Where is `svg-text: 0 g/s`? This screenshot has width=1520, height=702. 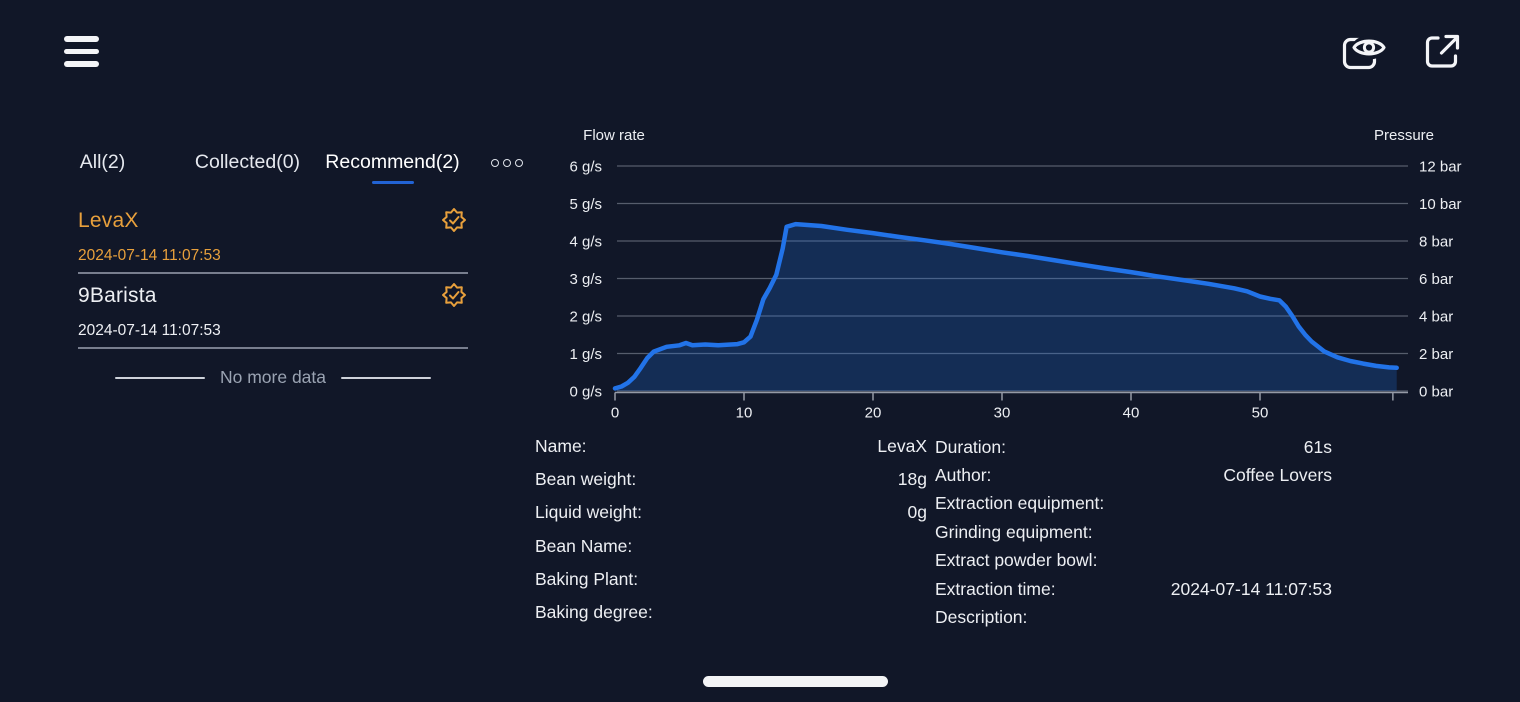 svg-text: 0 g/s is located at coordinates (585, 392).